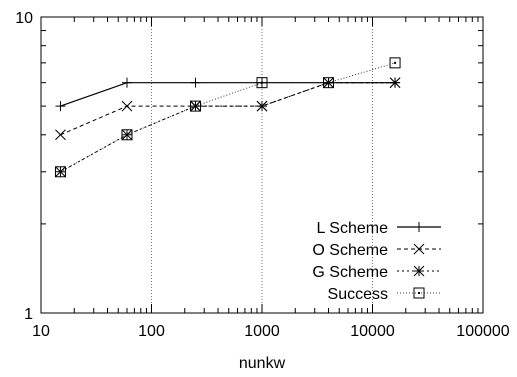 The image size is (517, 377). What do you see at coordinates (482, 331) in the screenshot?
I see `x-tick-label: 100000` at bounding box center [482, 331].